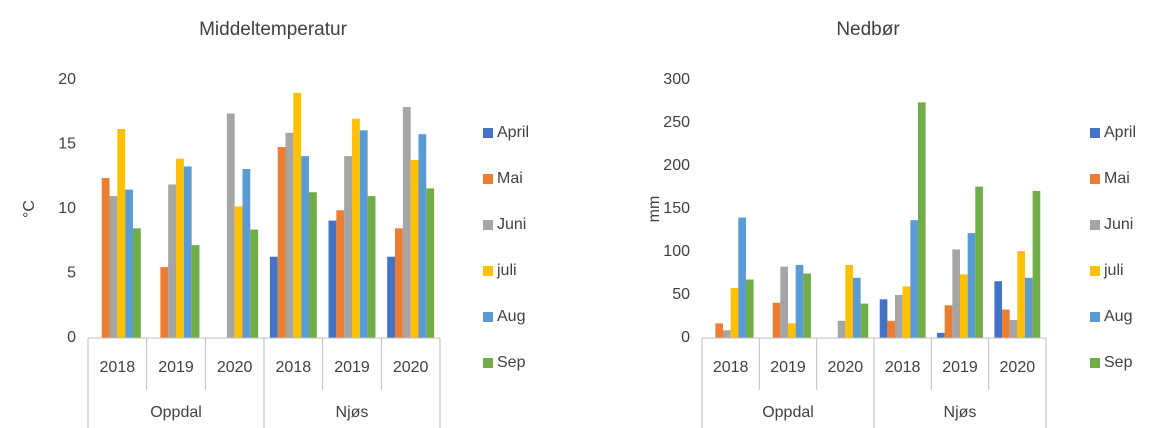 The width and height of the screenshot is (1155, 428). I want to click on y-axis-label: mm, so click(654, 209).